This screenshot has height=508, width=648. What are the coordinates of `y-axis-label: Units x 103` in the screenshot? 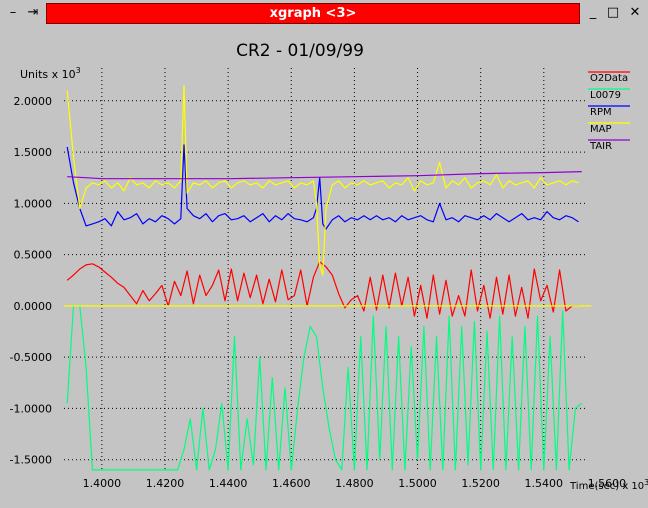 It's located at (50, 73).